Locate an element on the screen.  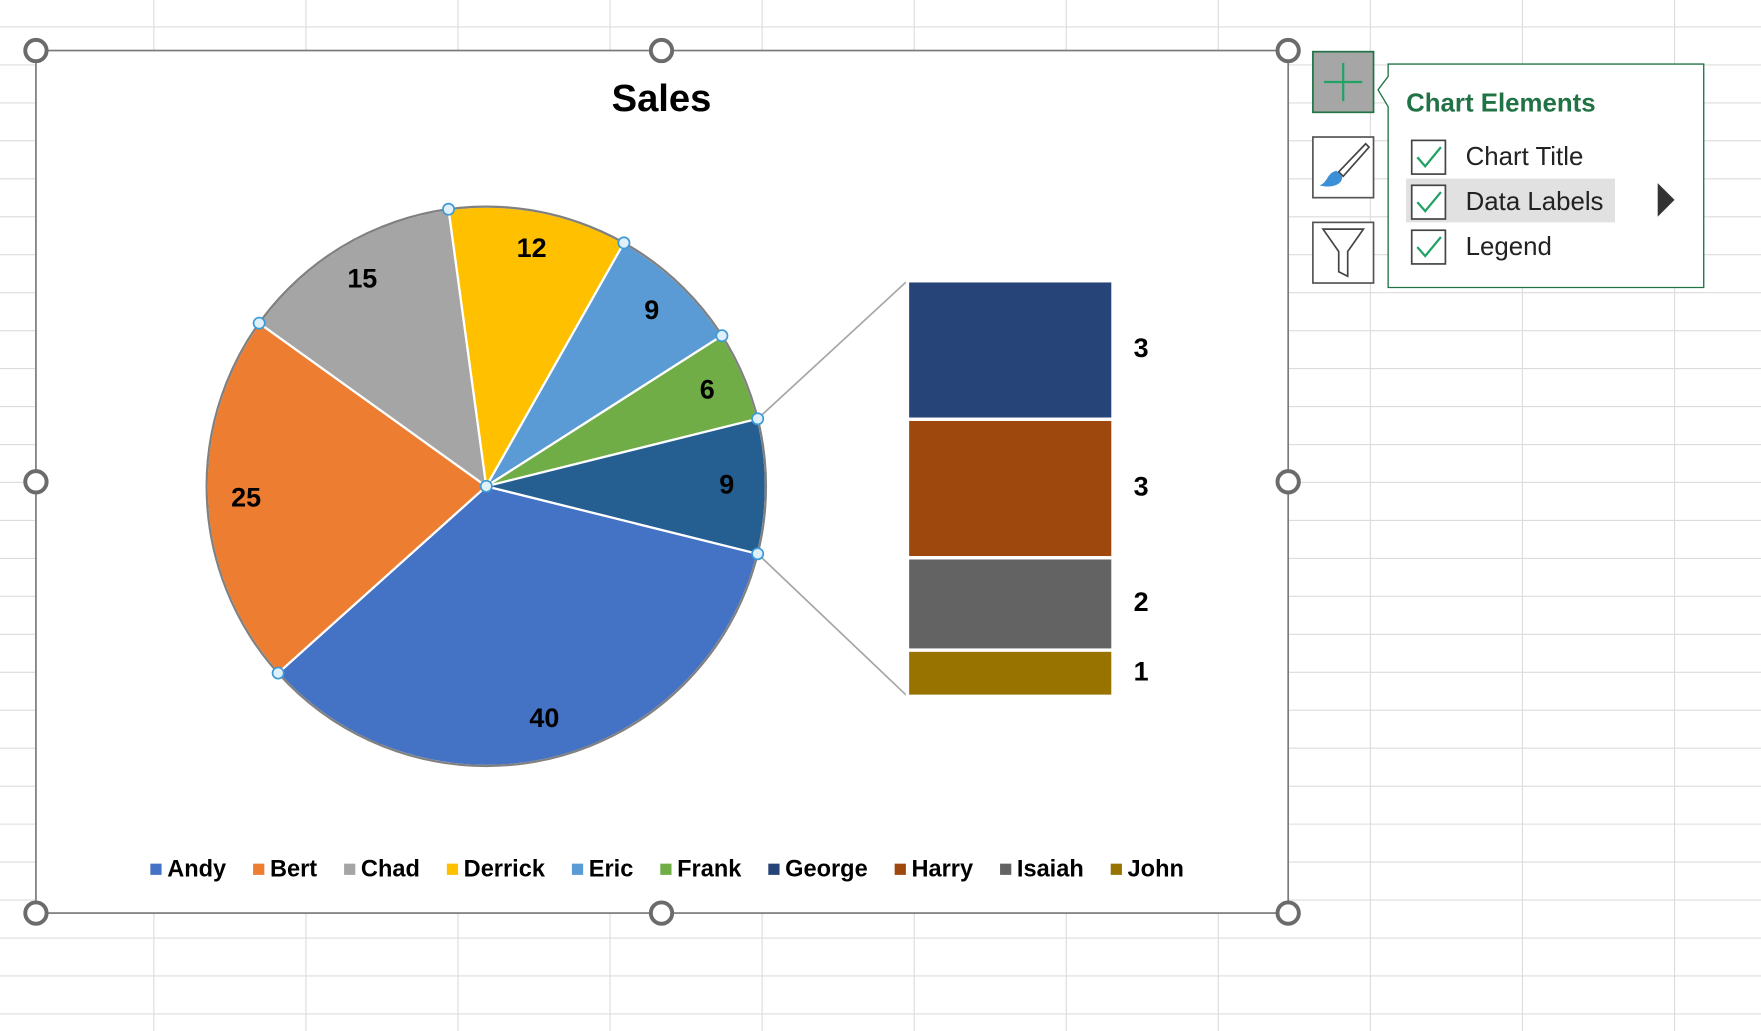
chart-elements-panel is located at coordinates (1541, 176).